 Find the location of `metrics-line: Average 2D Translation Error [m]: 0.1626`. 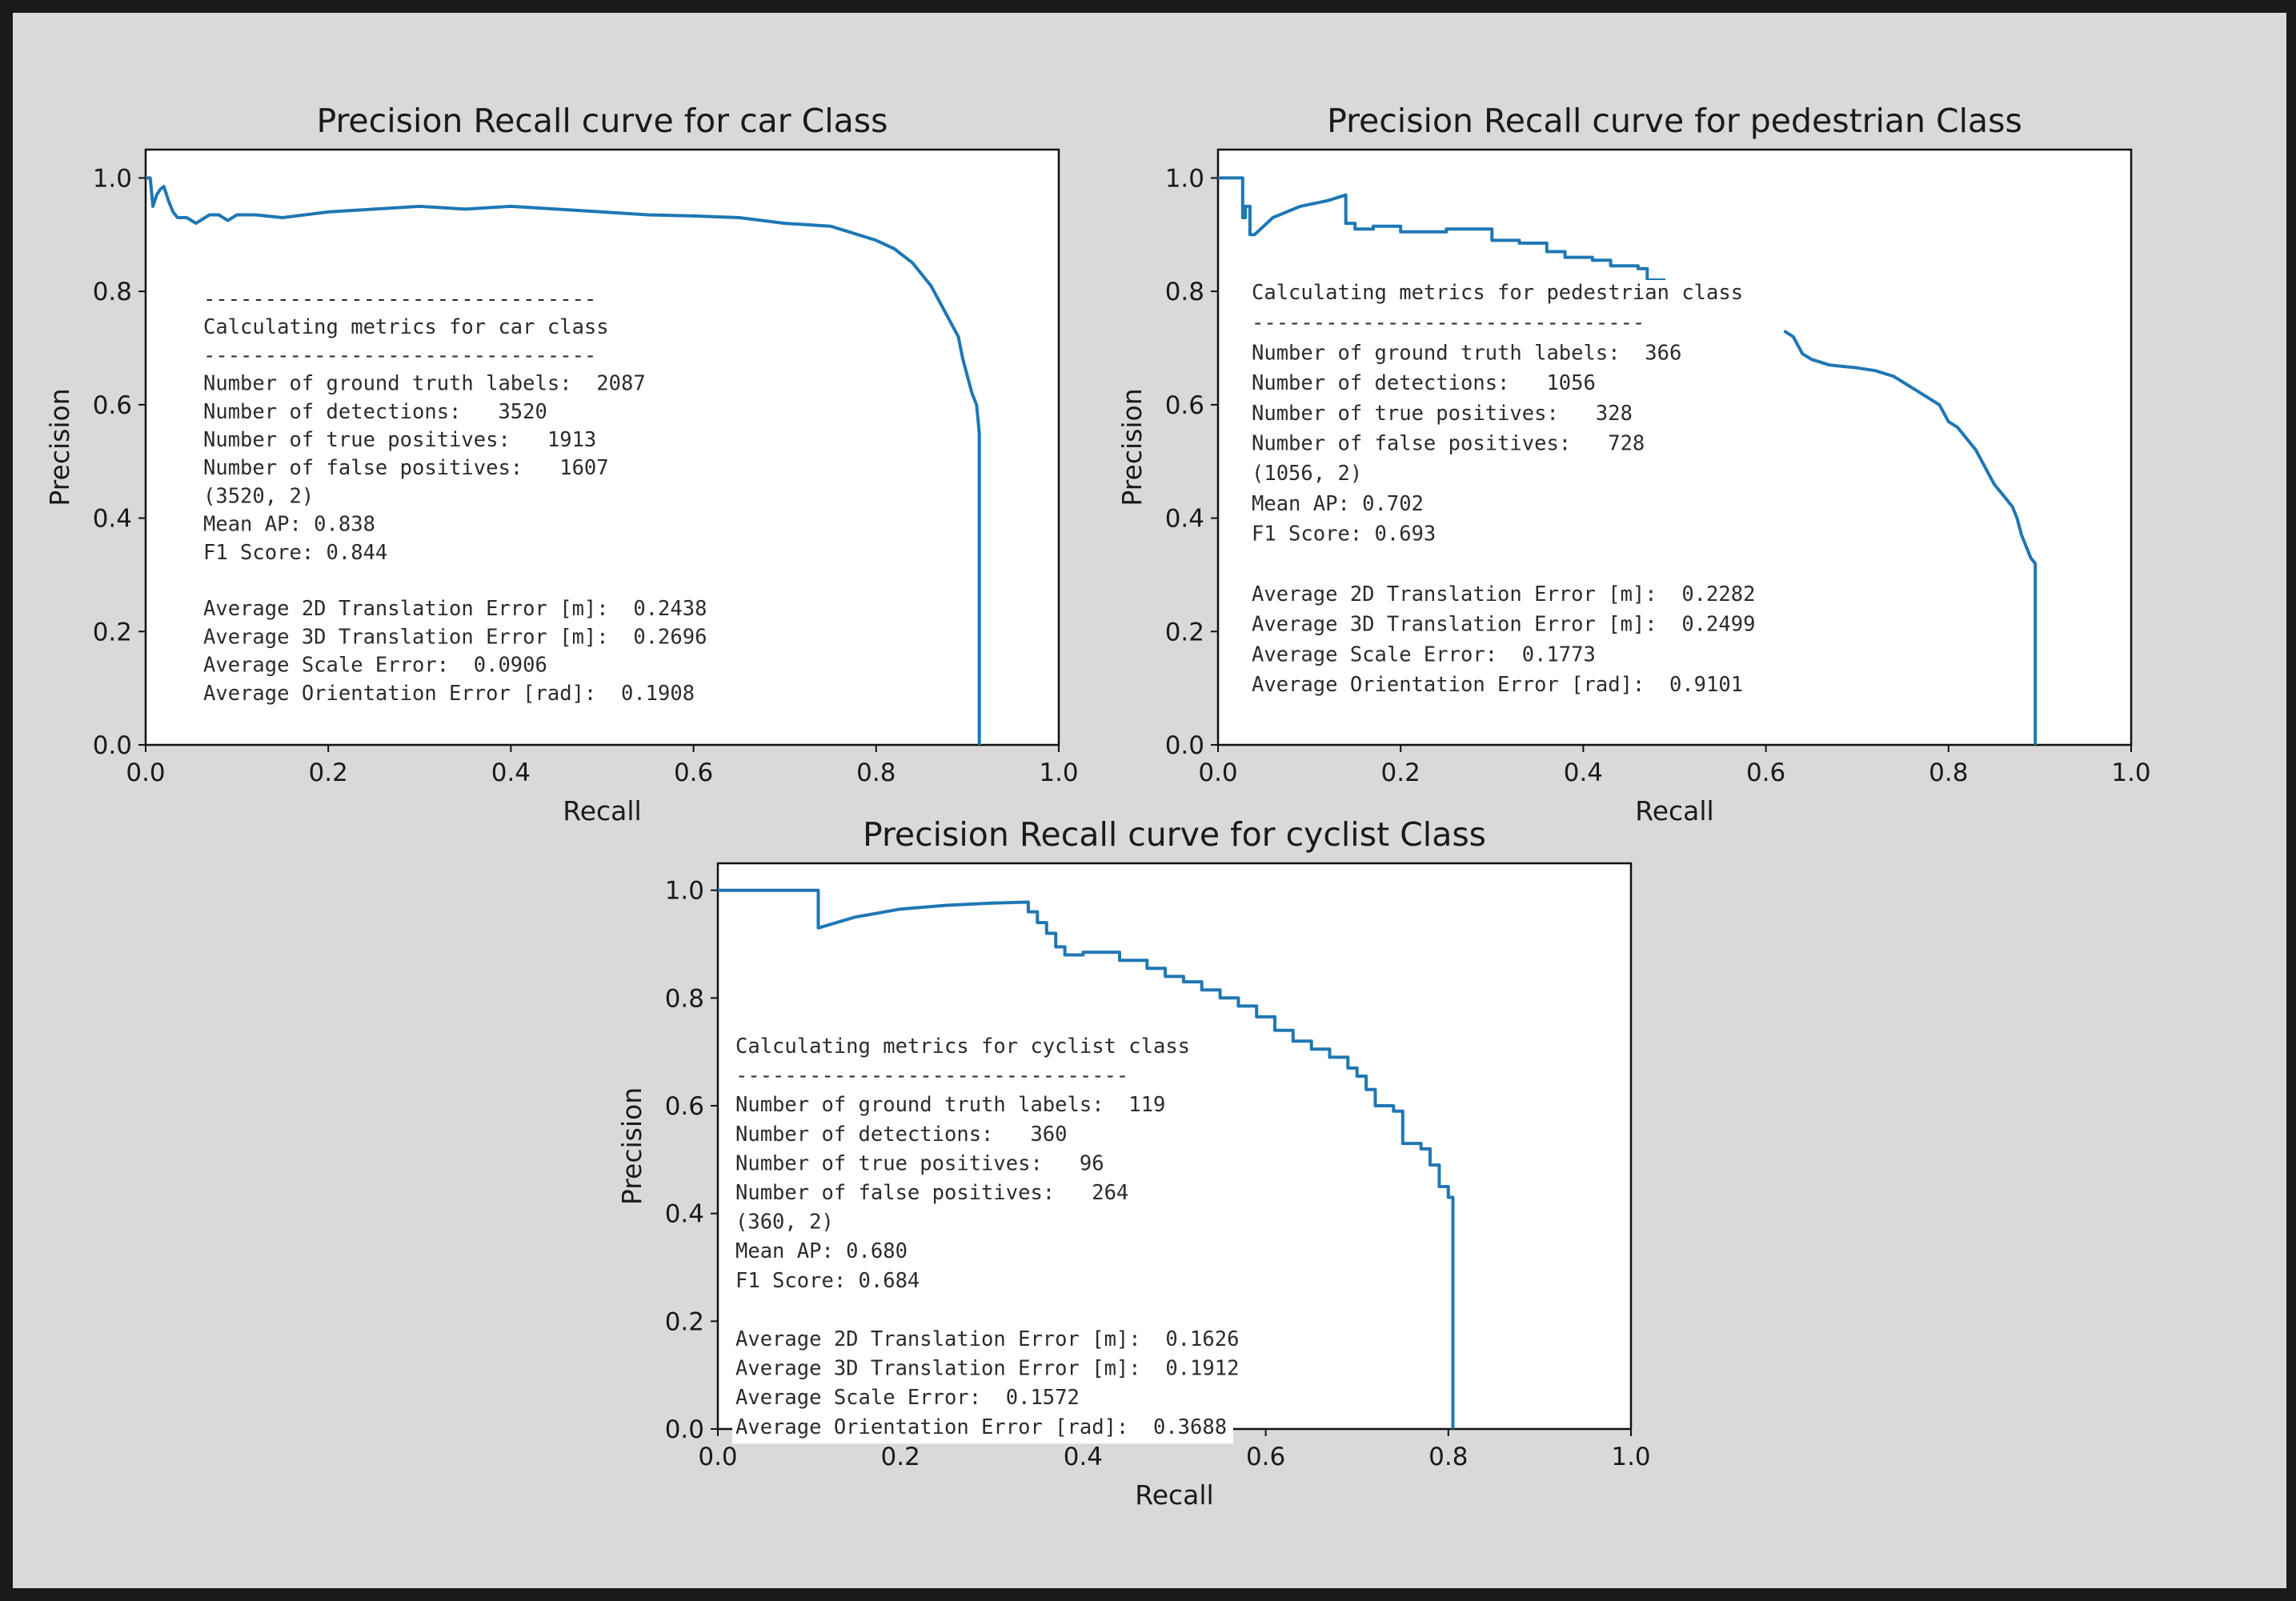

metrics-line: Average 2D Translation Error [m]: 0.1626 is located at coordinates (987, 1339).